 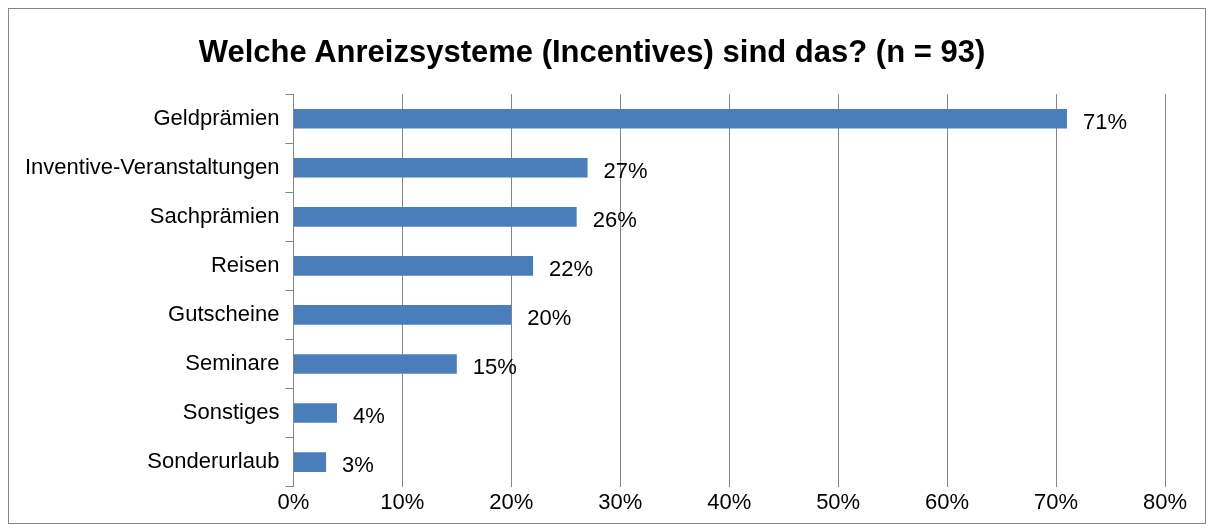 What do you see at coordinates (152, 166) in the screenshot?
I see `y-tick-label: Inventive-Veranstaltungen` at bounding box center [152, 166].